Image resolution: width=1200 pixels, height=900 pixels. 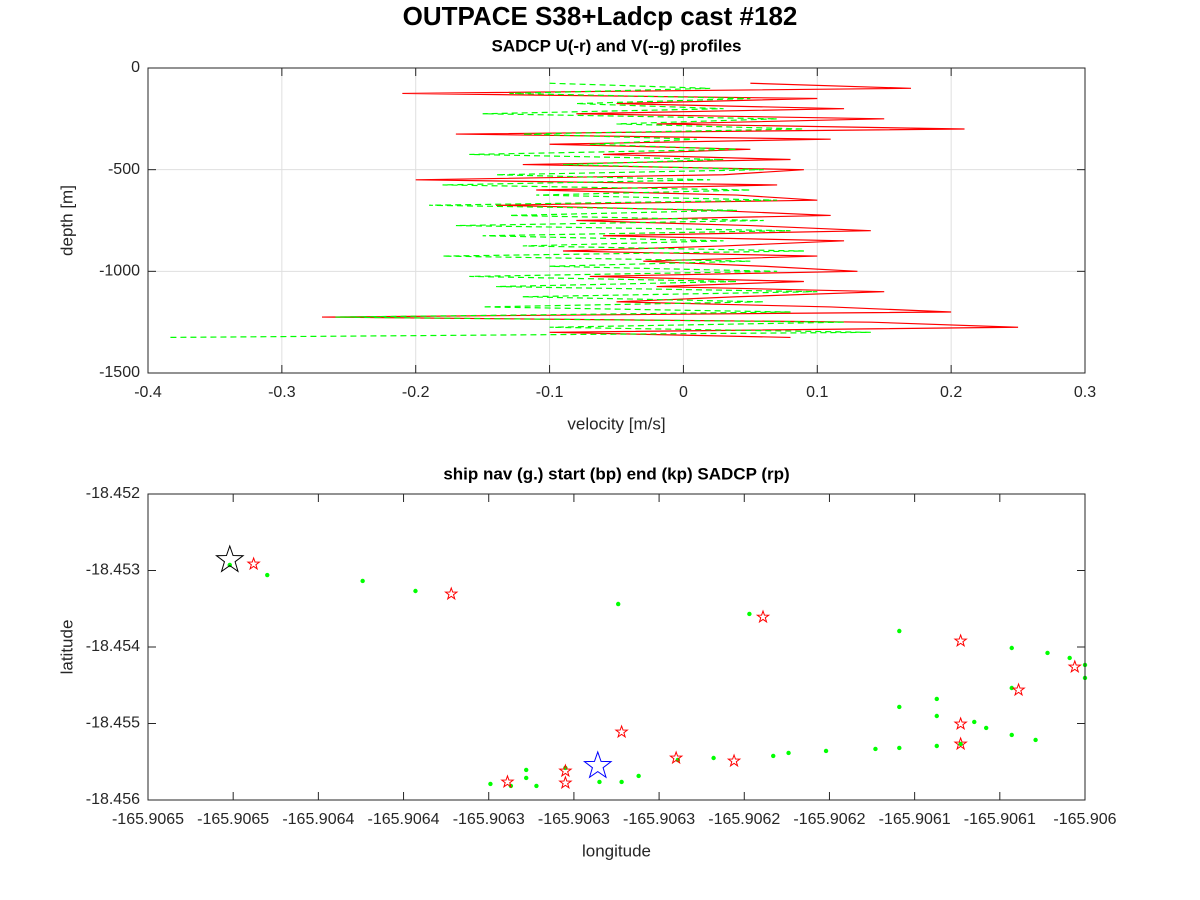 I want to click on x-tick-label: 0, so click(x=683, y=392).